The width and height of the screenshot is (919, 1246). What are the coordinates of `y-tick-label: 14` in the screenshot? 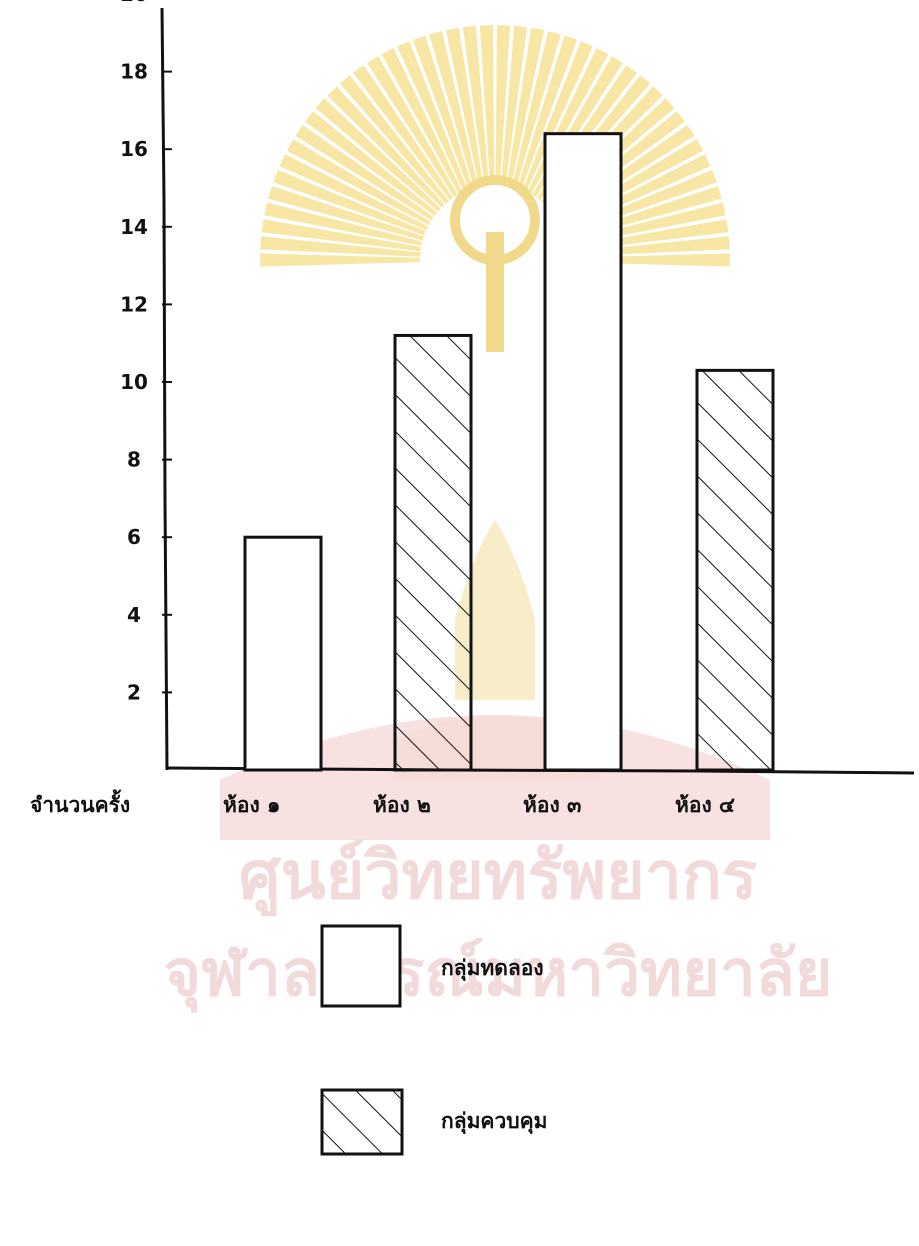 It's located at (134, 227).